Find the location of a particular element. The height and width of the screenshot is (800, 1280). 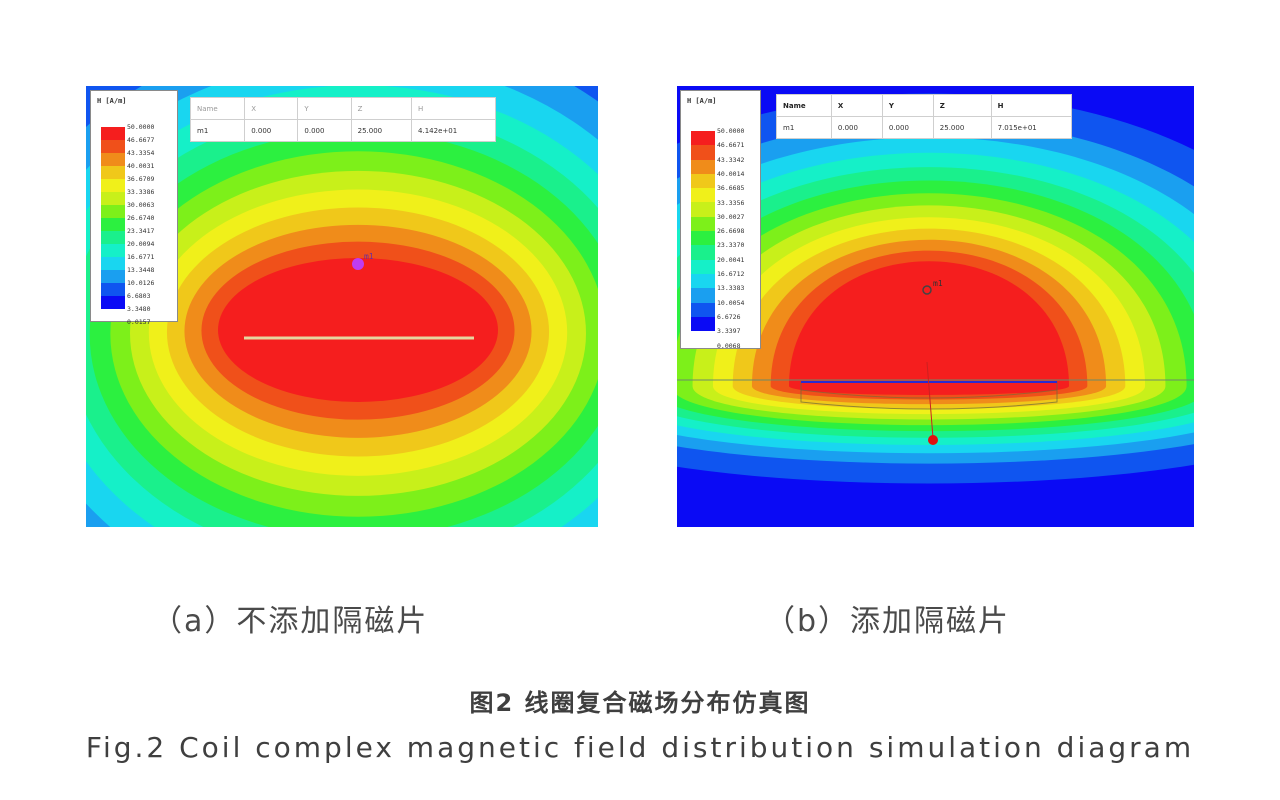

legend-value: 13.3383 is located at coordinates (731, 288).